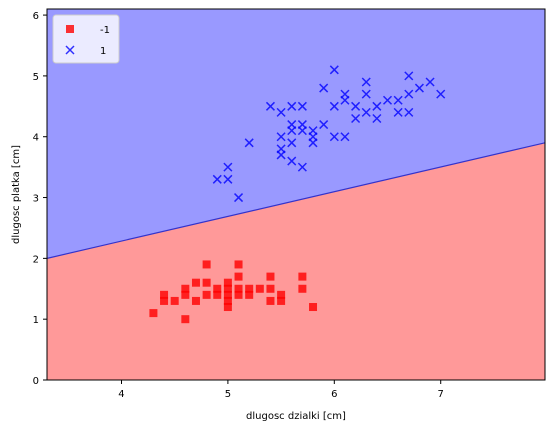  Describe the element at coordinates (16, 194) in the screenshot. I see `y-axis-label: dlugosc platka [cm]` at that location.